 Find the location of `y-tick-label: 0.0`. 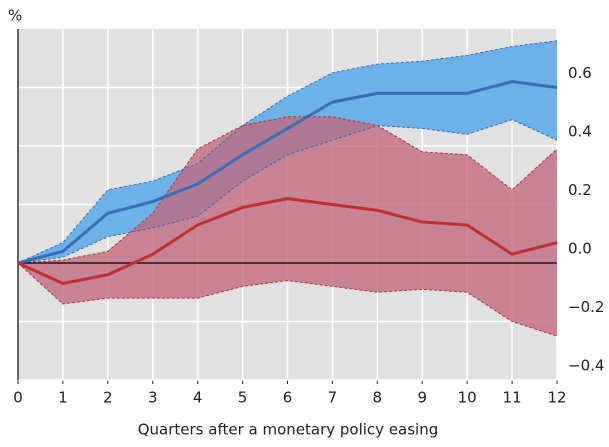

y-tick-label: 0.0 is located at coordinates (580, 249).